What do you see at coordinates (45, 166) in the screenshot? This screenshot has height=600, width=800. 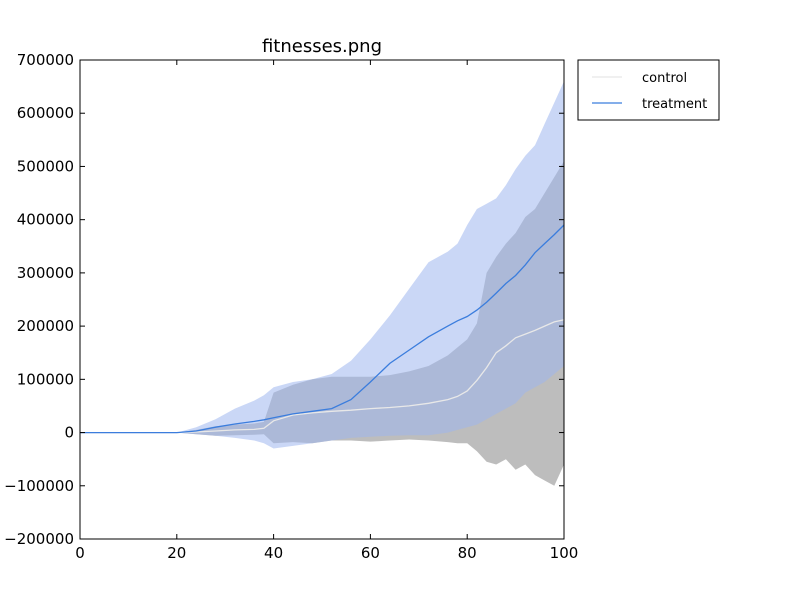 I see `y-tick-label: 500000` at bounding box center [45, 166].